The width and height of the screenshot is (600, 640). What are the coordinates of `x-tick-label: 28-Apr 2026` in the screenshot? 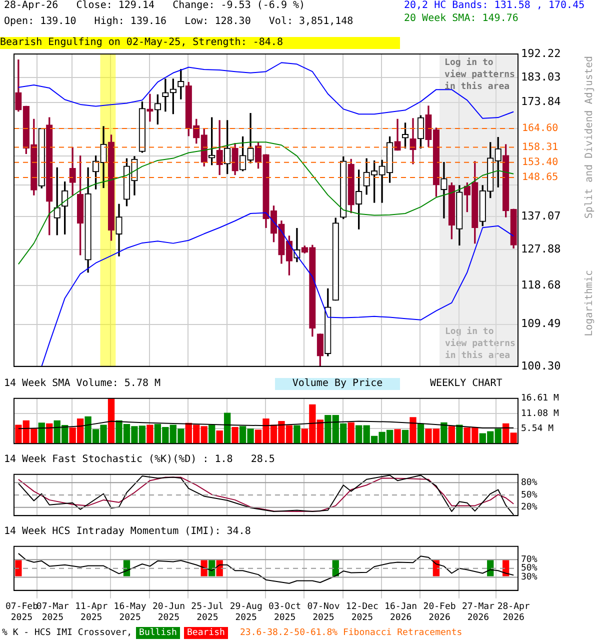 It's located at (513, 612).